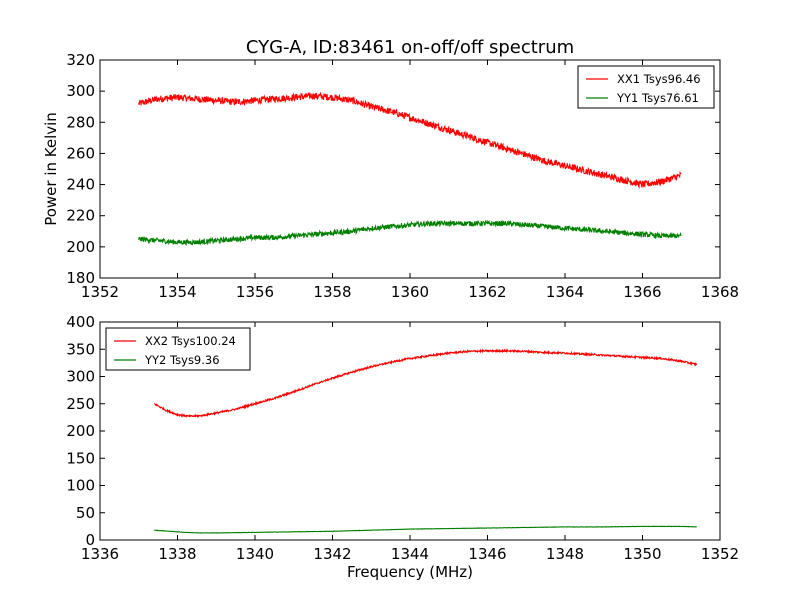  What do you see at coordinates (80, 486) in the screenshot?
I see `y-tick-label: 100` at bounding box center [80, 486].